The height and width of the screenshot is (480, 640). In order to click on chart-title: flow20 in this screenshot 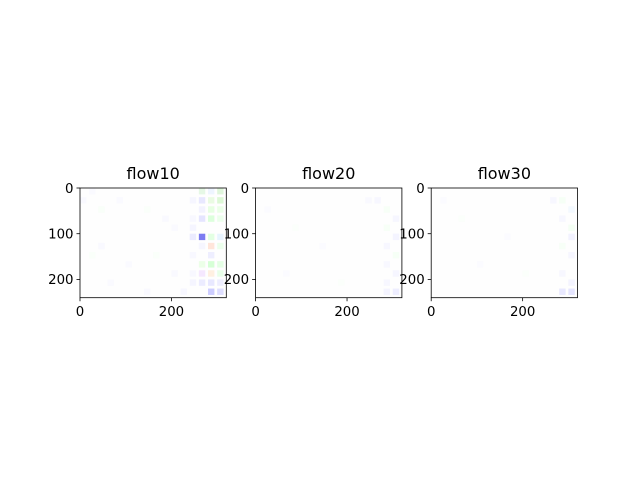, I will do `click(328, 173)`.